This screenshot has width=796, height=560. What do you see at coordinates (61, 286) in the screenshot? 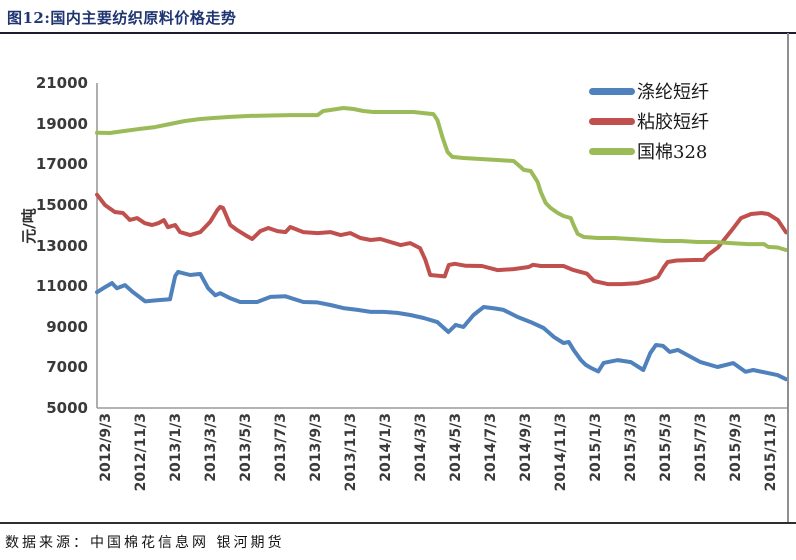
I see `y-tick-label: 11000` at bounding box center [61, 286].